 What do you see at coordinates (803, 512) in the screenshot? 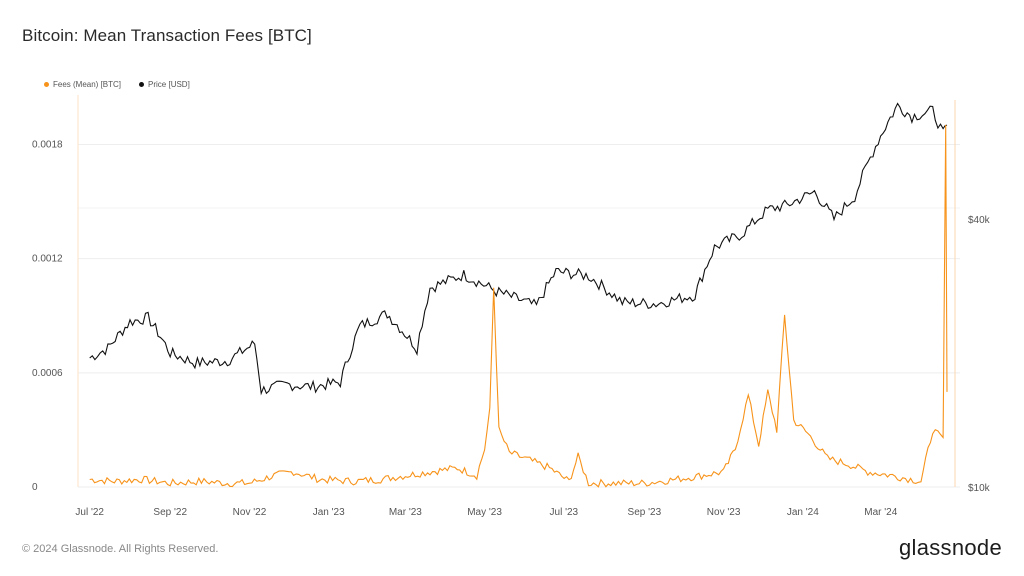
I see `x-tick-label: Jan '24` at bounding box center [803, 512].